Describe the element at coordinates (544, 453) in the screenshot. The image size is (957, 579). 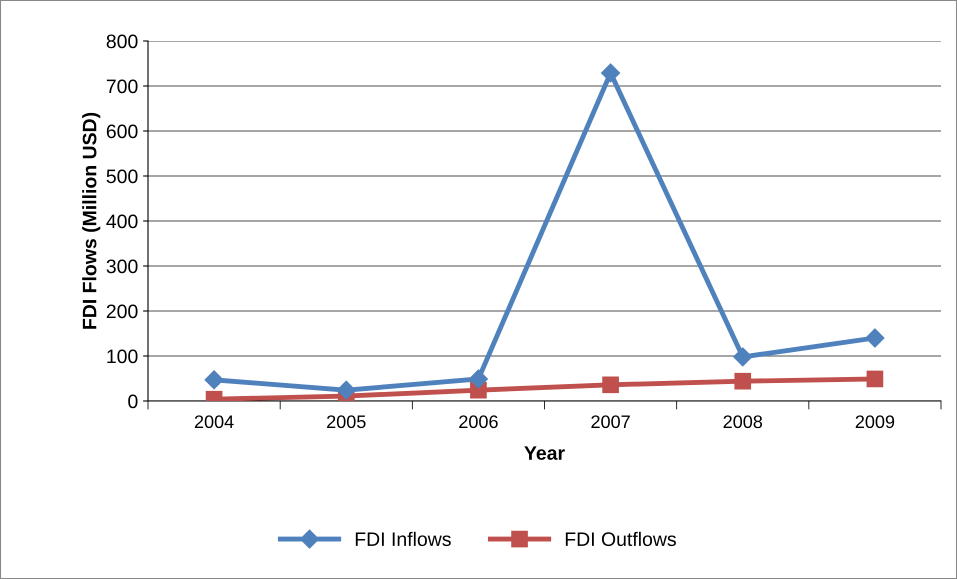
I see `x-axis-title: Year` at that location.